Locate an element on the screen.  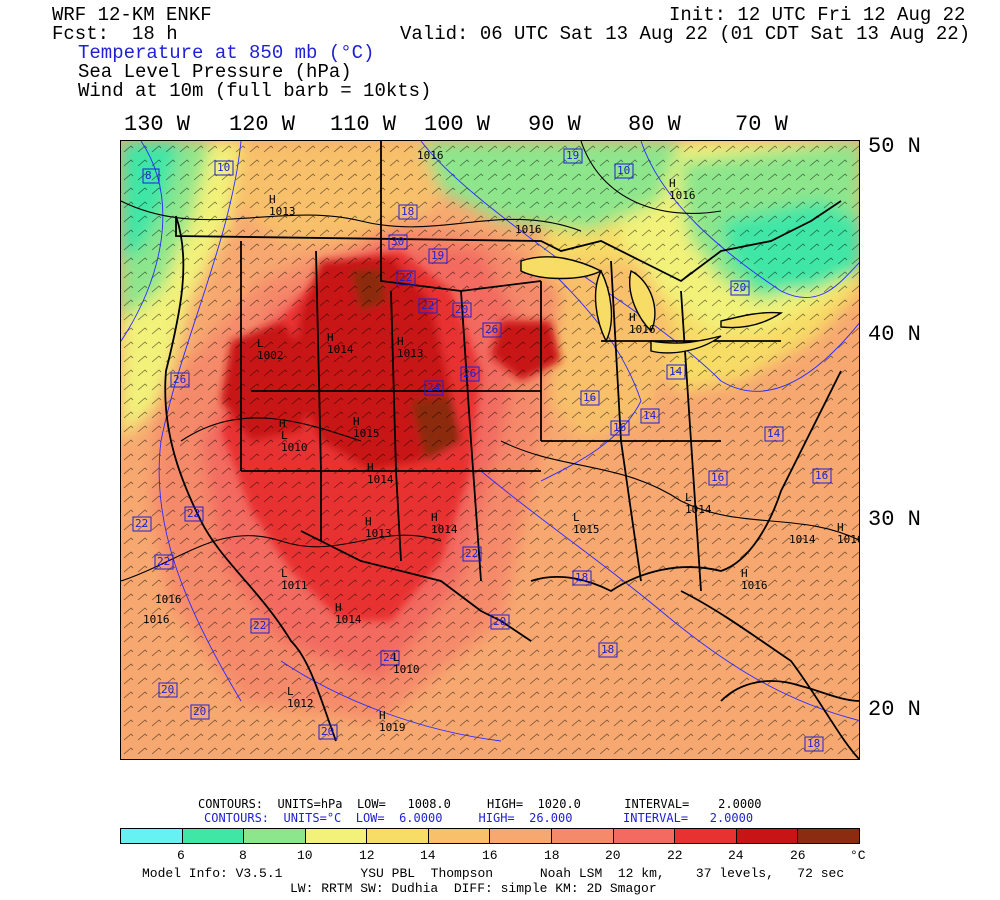
temp-label: 30 is located at coordinates (397, 241).